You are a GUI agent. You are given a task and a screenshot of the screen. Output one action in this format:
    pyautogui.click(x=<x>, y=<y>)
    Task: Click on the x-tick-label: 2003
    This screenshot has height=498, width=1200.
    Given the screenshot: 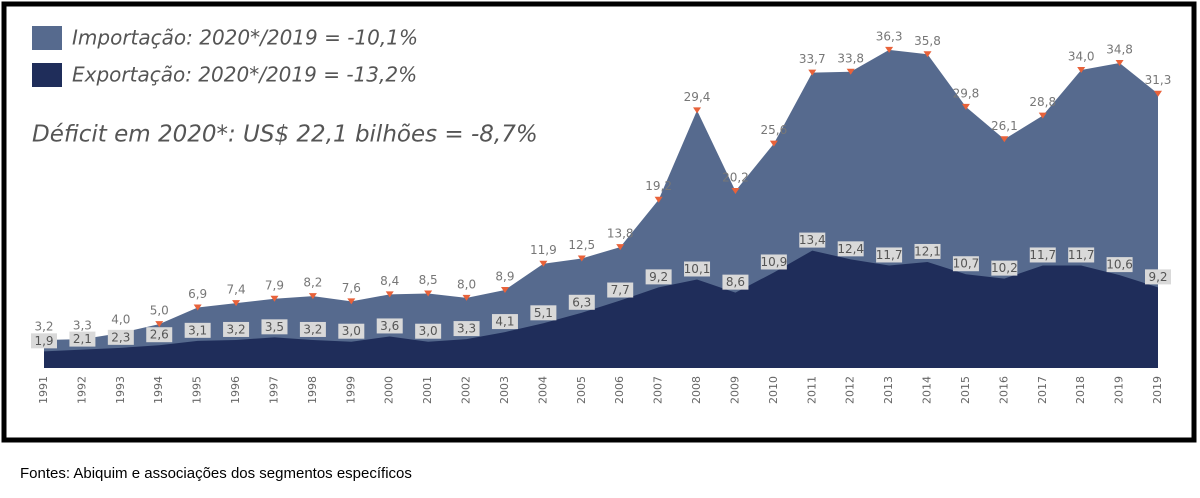 What is the action you would take?
    pyautogui.click(x=504, y=390)
    